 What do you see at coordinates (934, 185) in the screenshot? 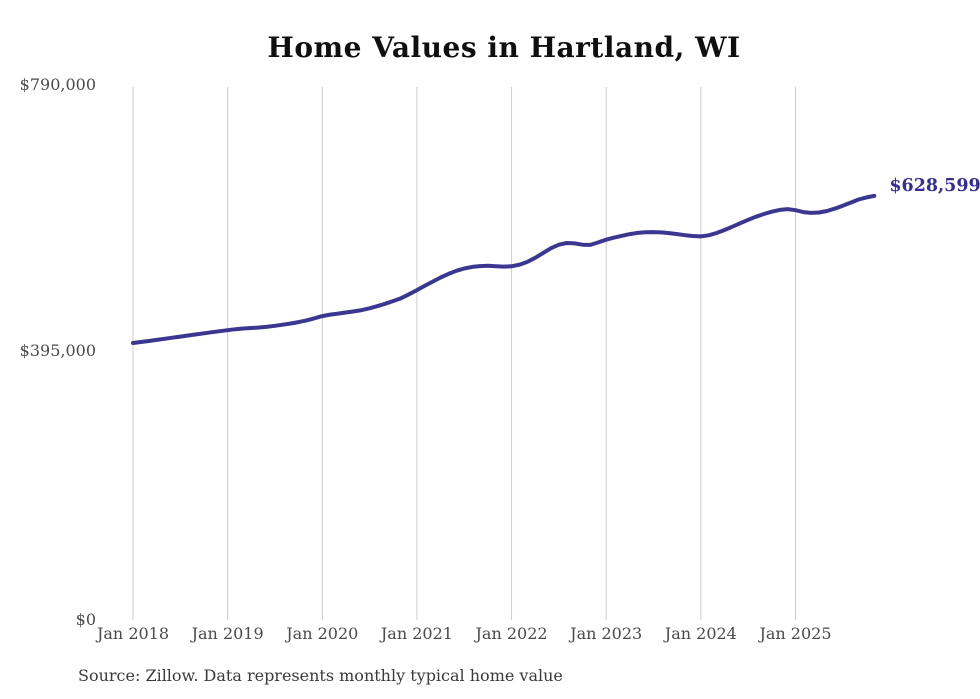
I see `current-value-label: $628,599` at bounding box center [934, 185].